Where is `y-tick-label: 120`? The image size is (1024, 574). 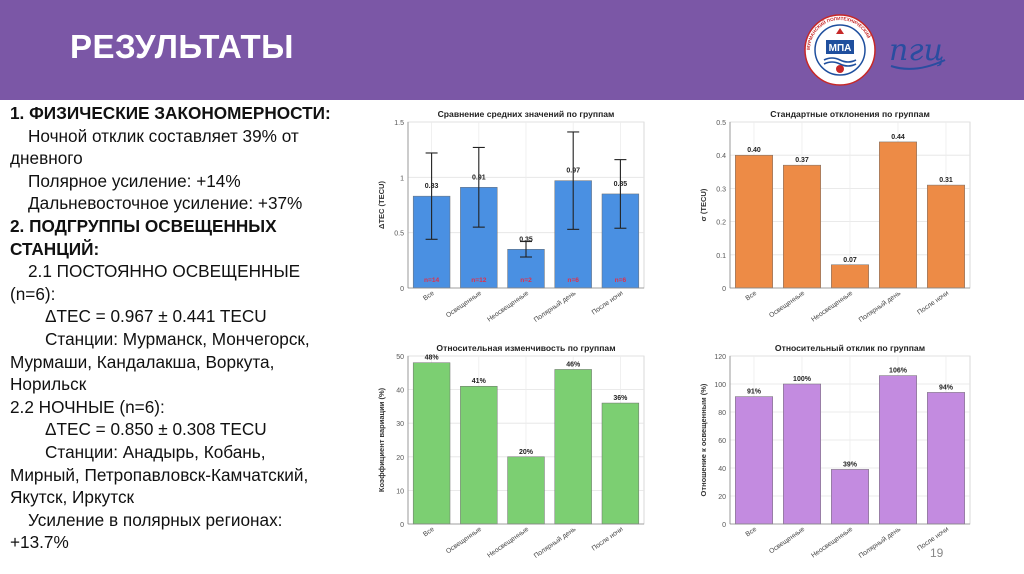 y-tick-label: 120 is located at coordinates (720, 357).